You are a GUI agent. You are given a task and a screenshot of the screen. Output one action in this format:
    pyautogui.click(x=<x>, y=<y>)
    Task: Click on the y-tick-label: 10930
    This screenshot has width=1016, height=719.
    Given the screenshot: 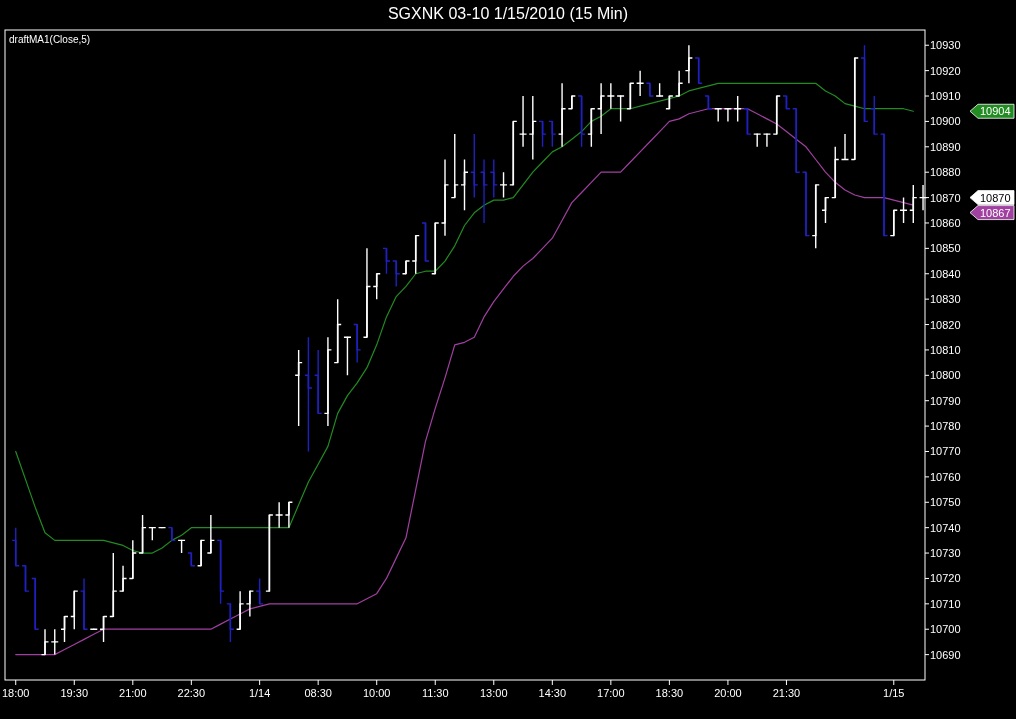 What is the action you would take?
    pyautogui.click(x=945, y=45)
    